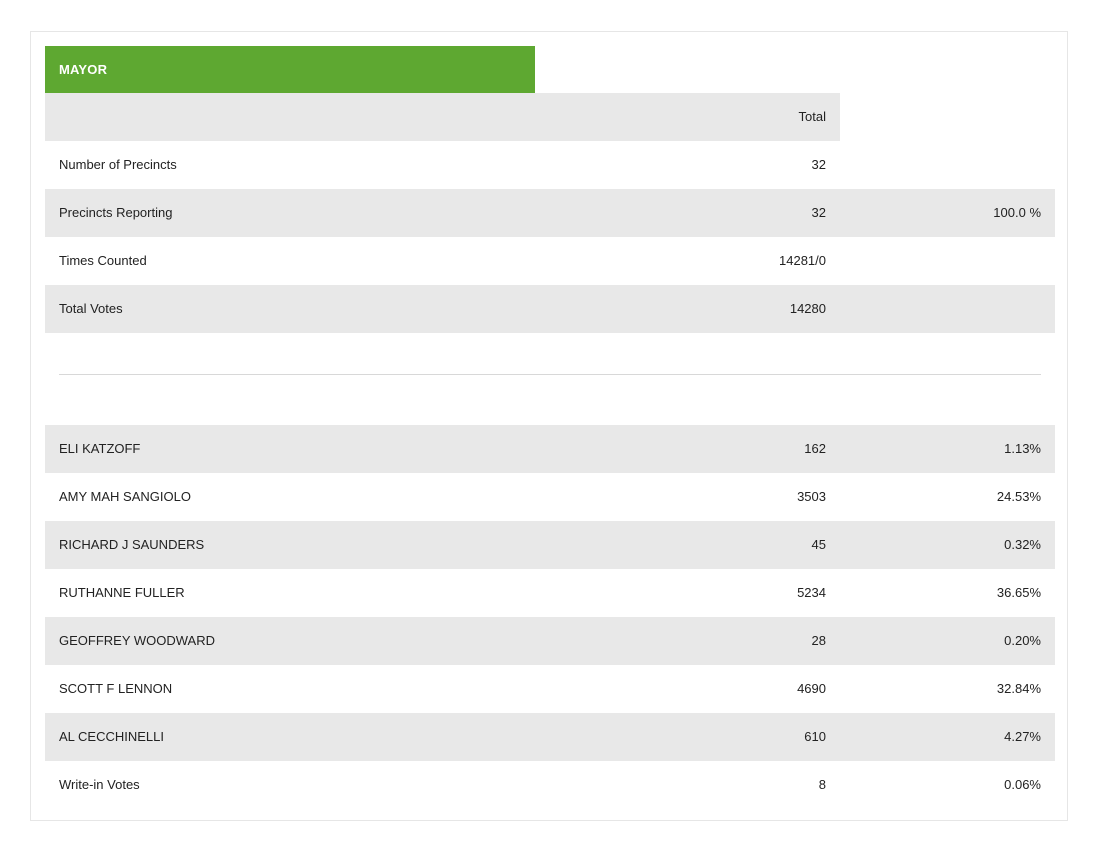 The image size is (1115, 847). Describe the element at coordinates (550, 785) in the screenshot. I see `candidate-row-write-in: Write-in Votes 8 0.06%` at that location.